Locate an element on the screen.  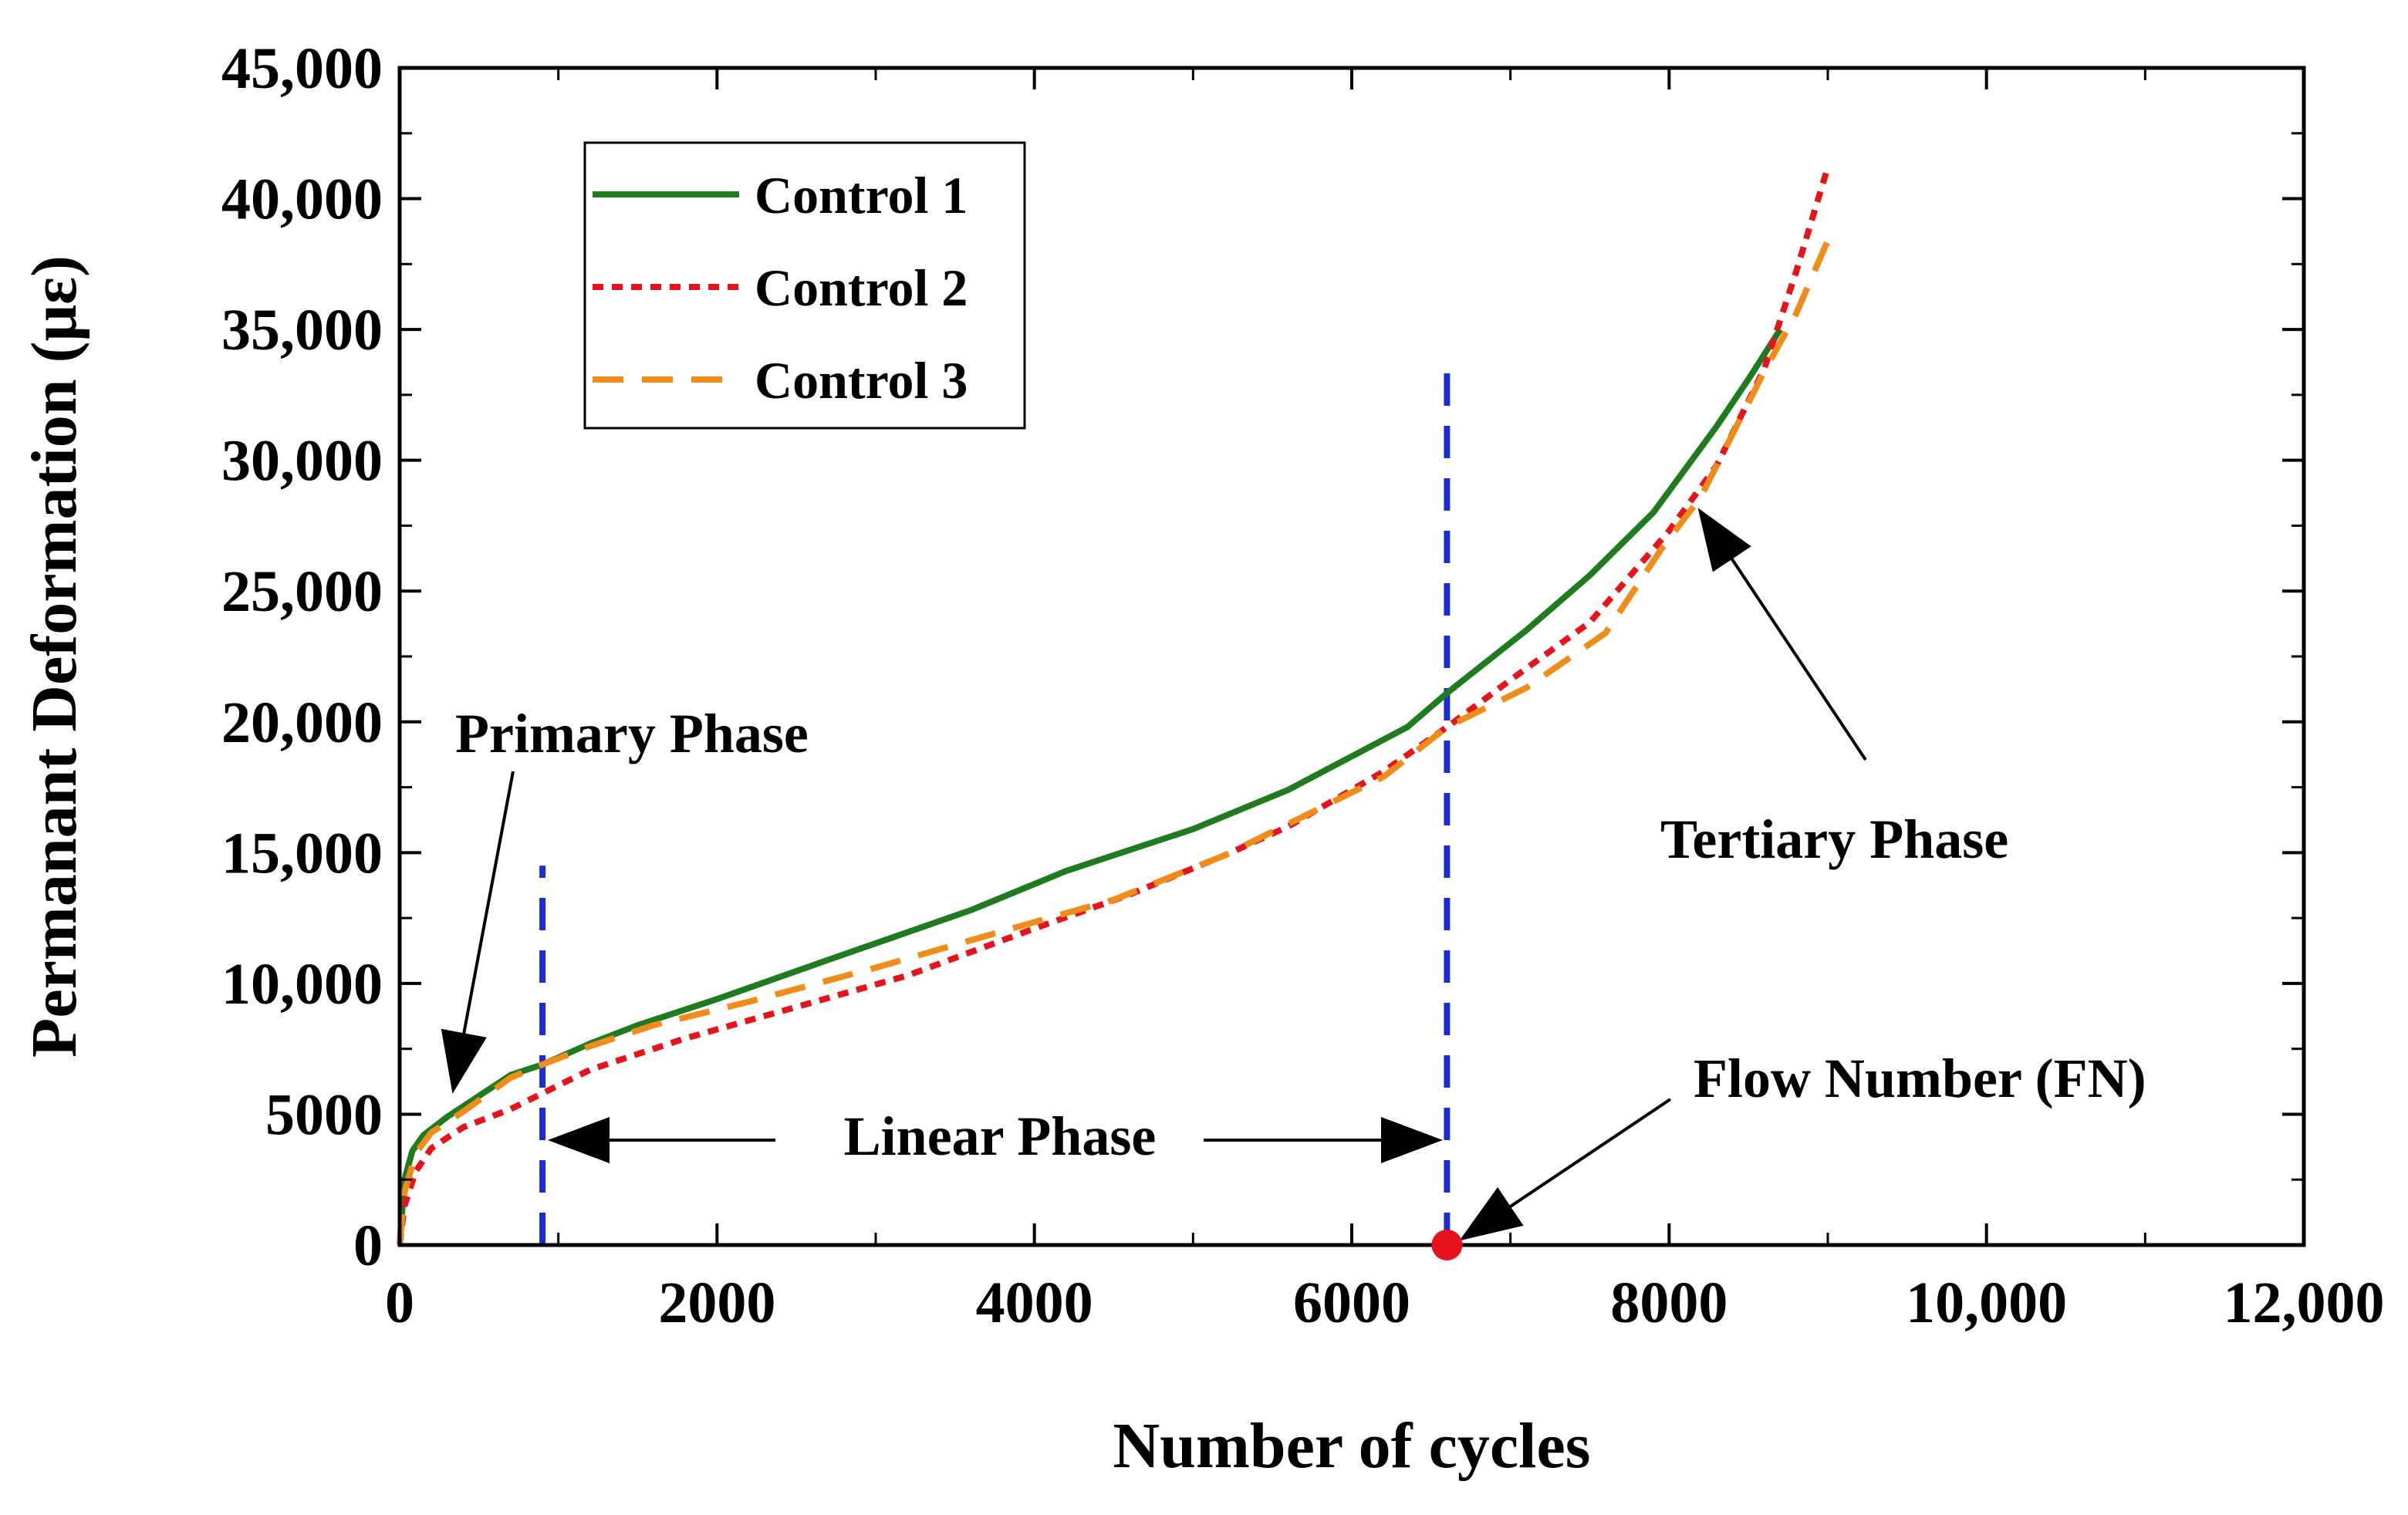
y-tick-label: 5000 is located at coordinates (324, 1114).